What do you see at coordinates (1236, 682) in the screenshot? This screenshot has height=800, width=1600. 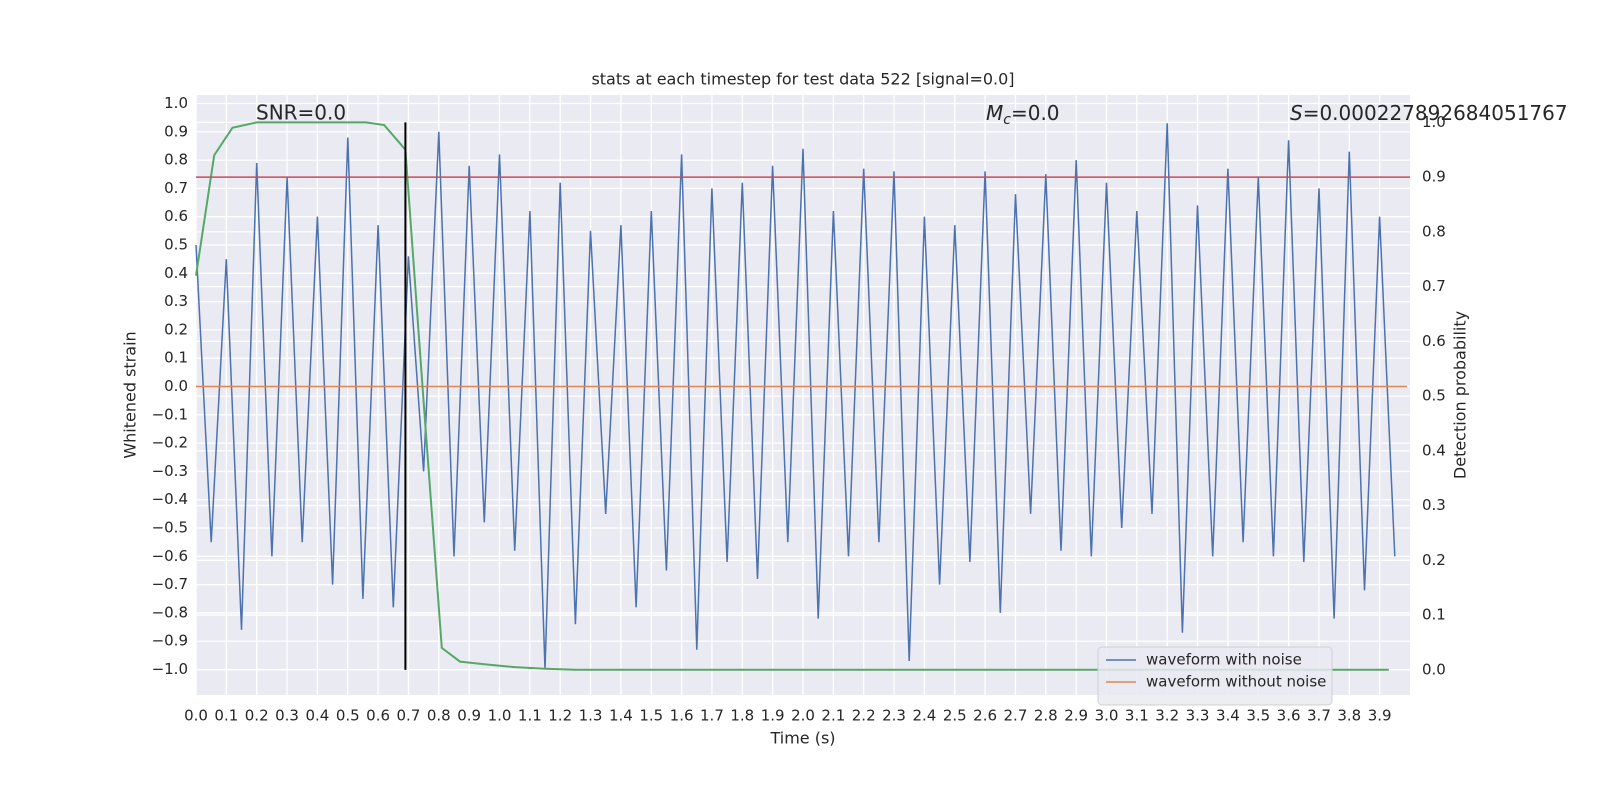 I see `legend-label: waveform without noise` at bounding box center [1236, 682].